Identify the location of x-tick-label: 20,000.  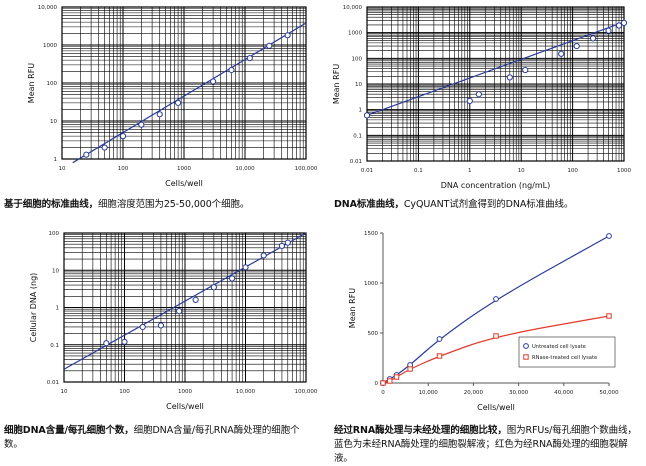
(474, 393).